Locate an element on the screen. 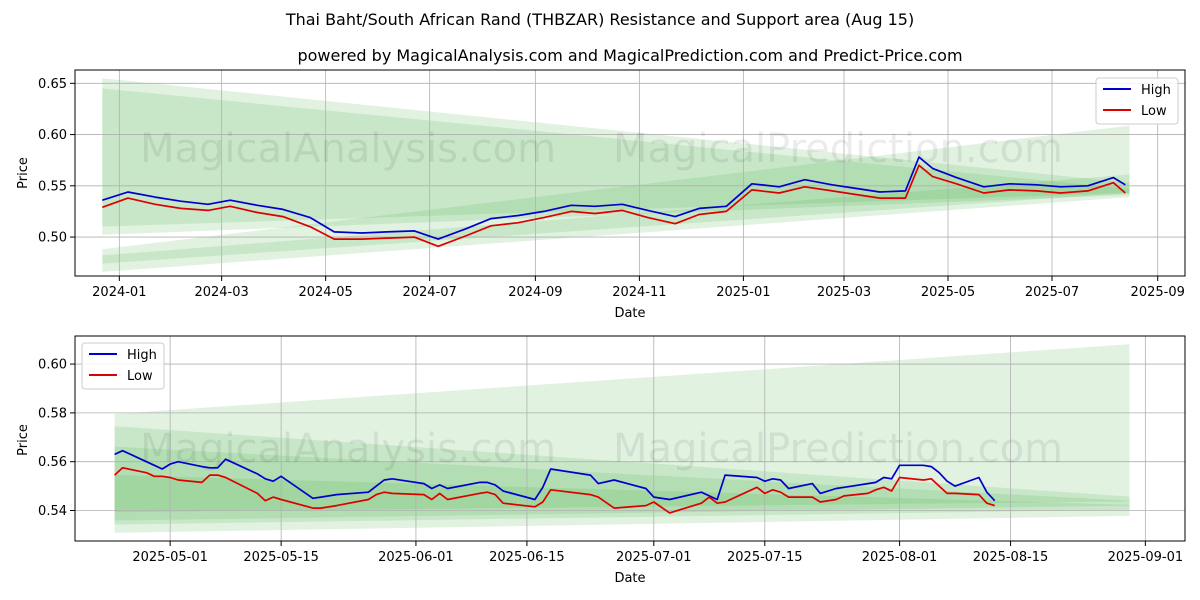 Image resolution: width=1200 pixels, height=600 pixels. top-legend: High Low is located at coordinates (1137, 101).